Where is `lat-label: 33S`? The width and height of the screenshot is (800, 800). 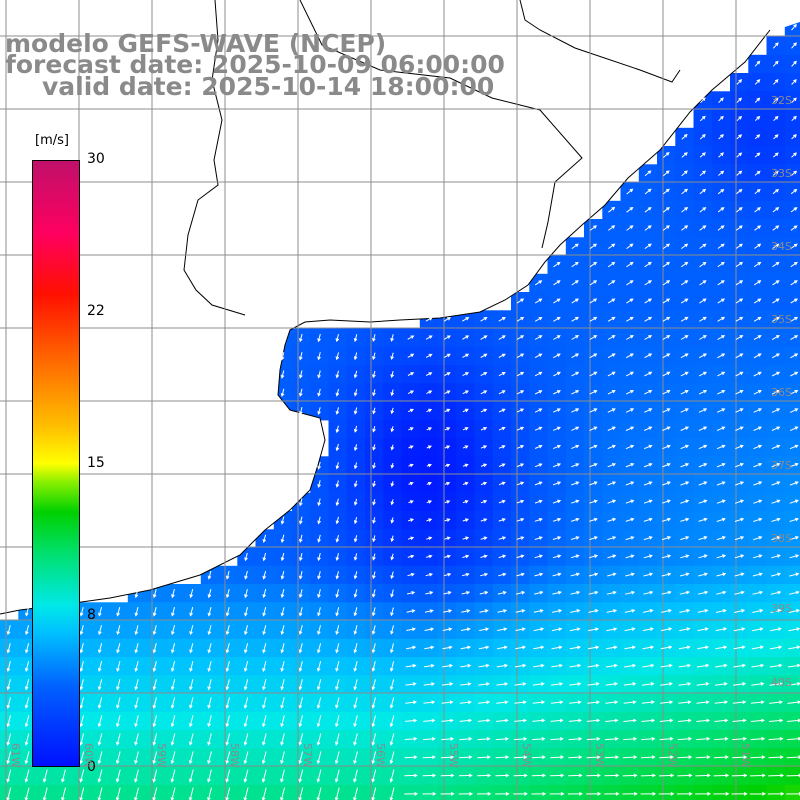 lat-label: 33S is located at coordinates (781, 173).